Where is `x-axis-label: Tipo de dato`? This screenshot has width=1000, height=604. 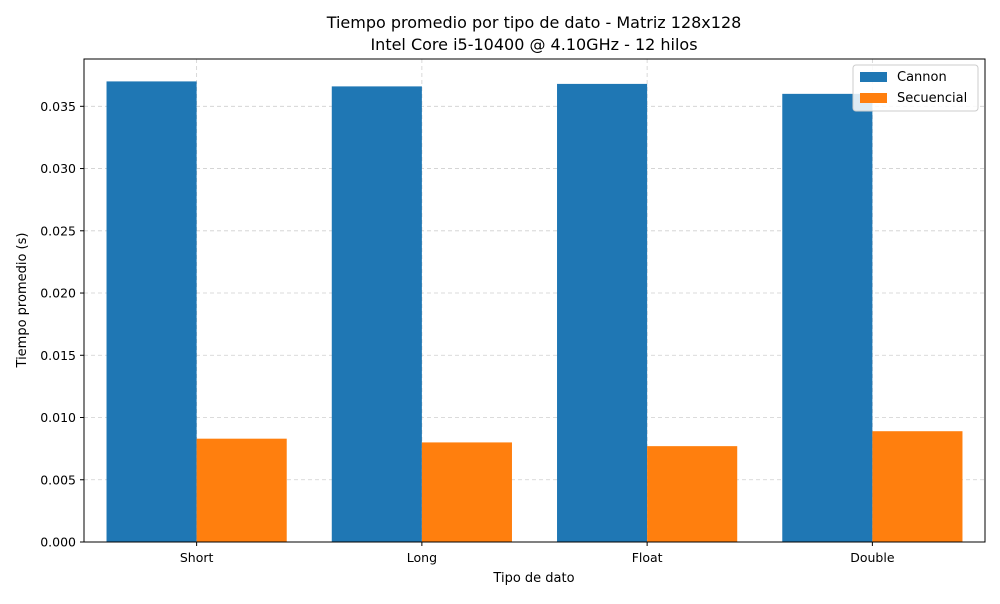
x-axis-label: Tipo de dato is located at coordinates (533, 578).